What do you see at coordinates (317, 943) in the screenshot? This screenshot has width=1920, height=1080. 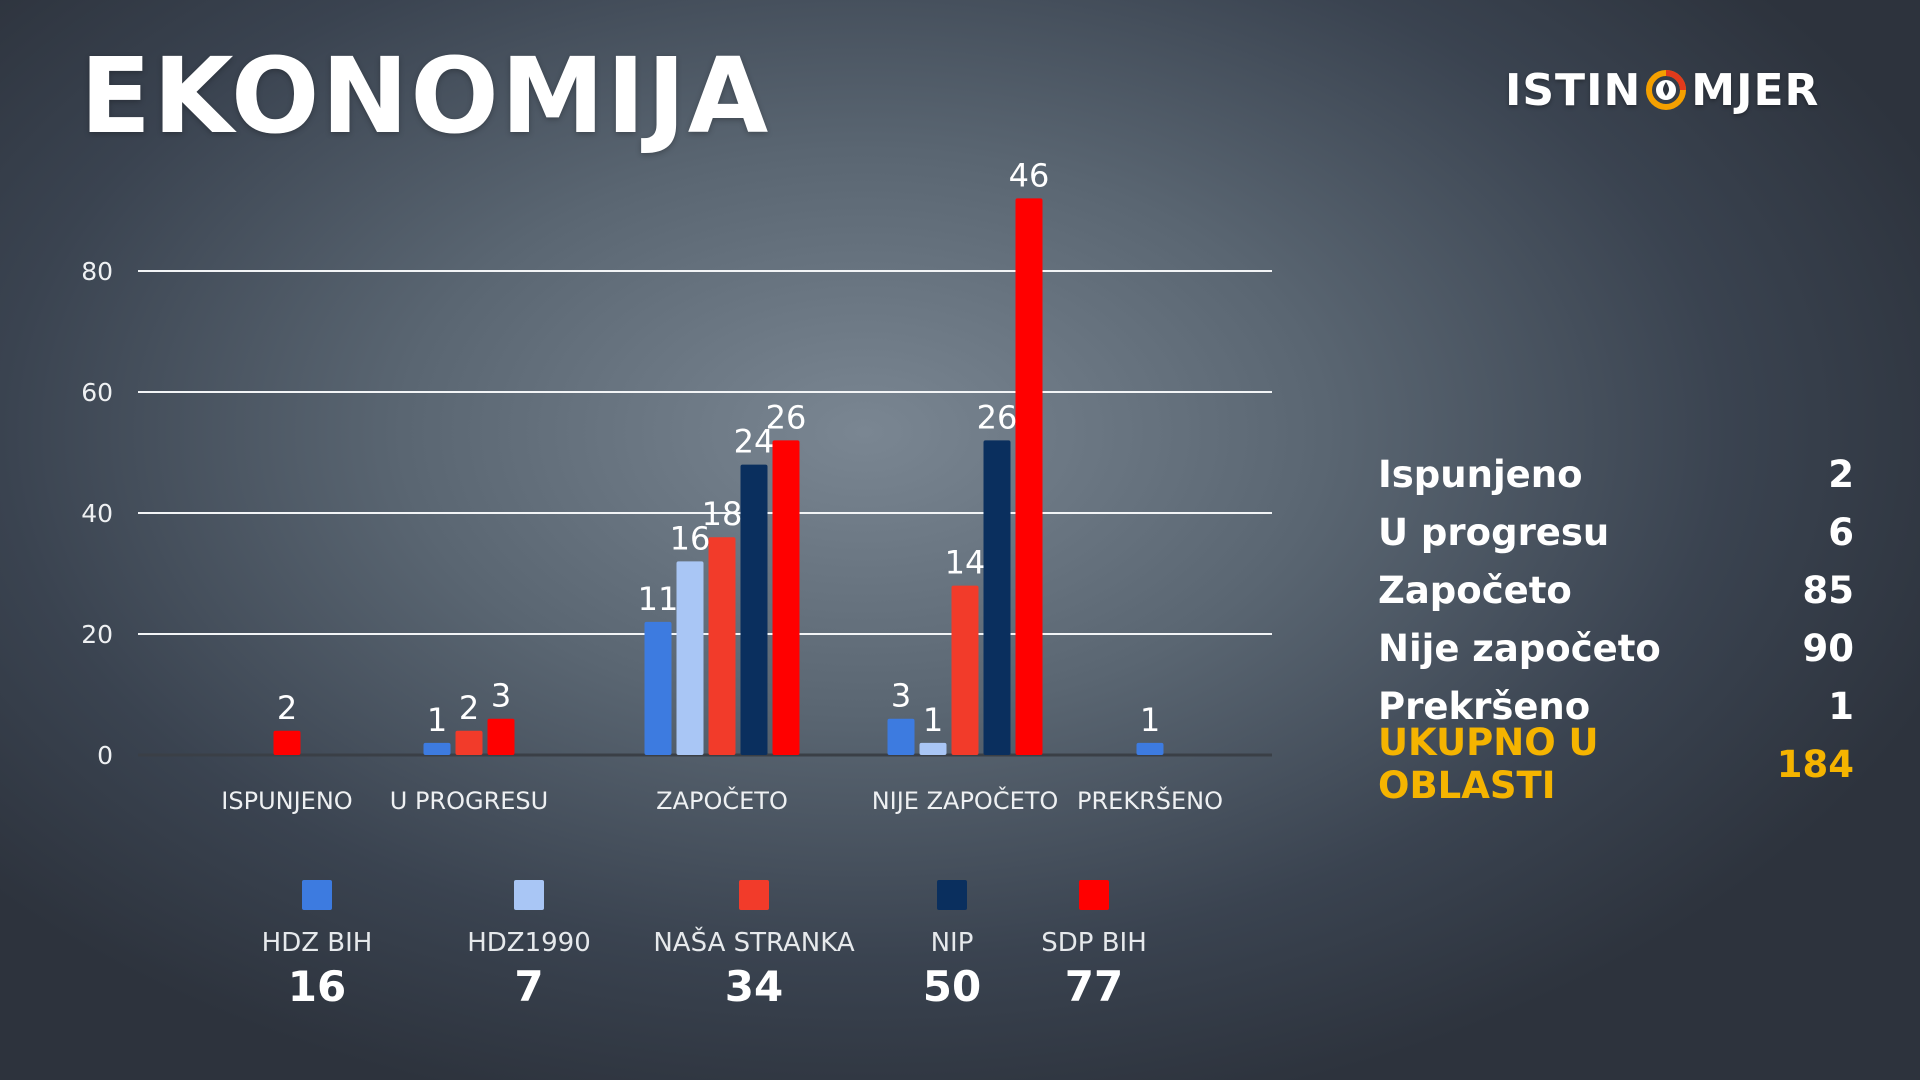 I see `legend-label: HDZ BIH` at bounding box center [317, 943].